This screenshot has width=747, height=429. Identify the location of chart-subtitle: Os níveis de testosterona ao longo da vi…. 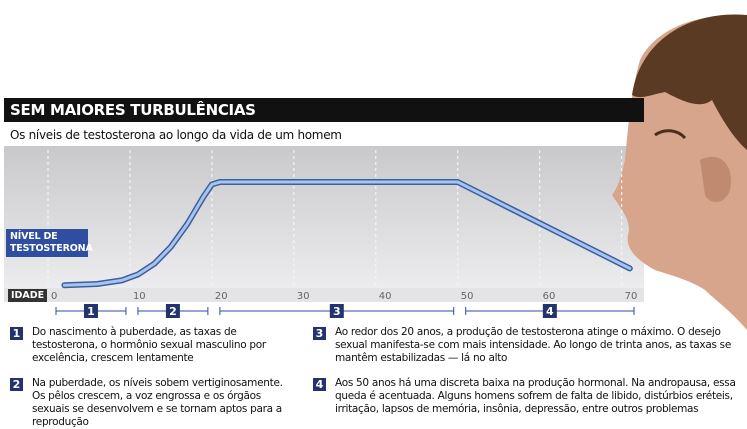
(176, 135).